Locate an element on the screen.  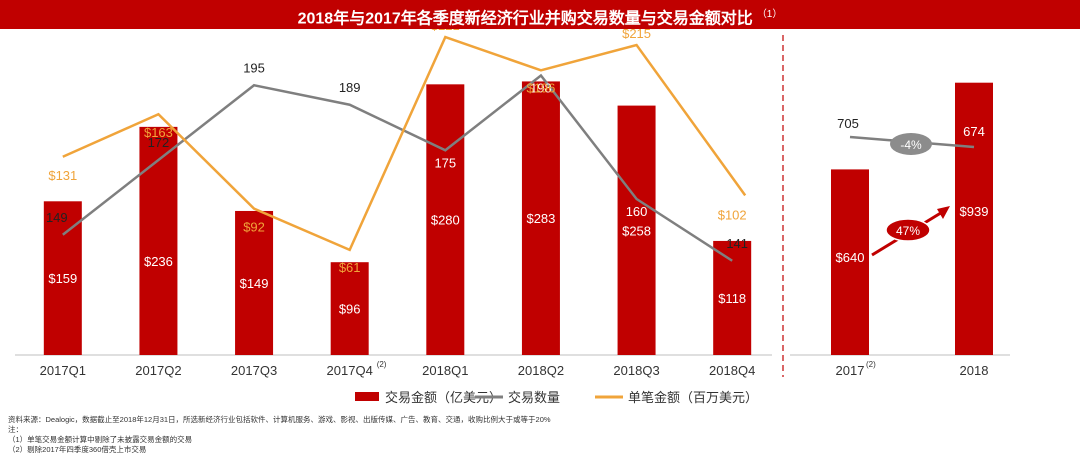
note-heading: 注： is located at coordinates (15, 429).